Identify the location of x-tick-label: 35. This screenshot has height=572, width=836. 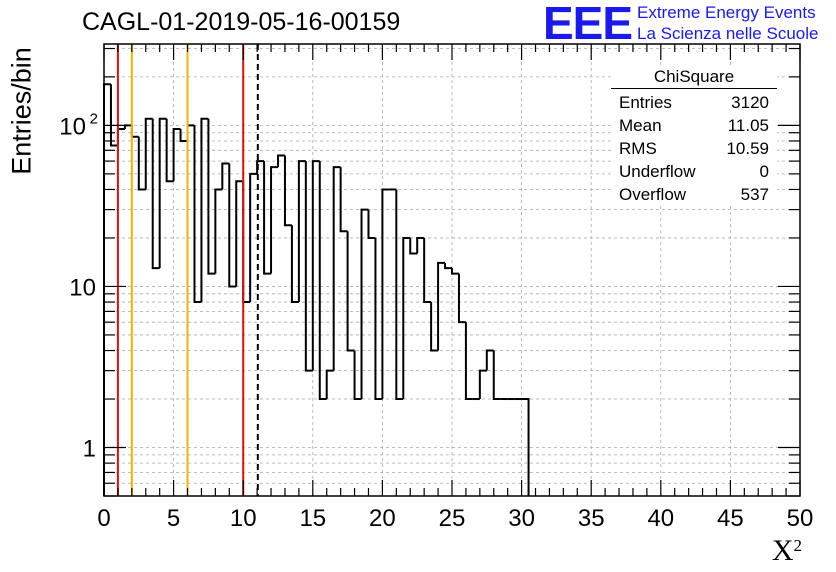
(591, 518).